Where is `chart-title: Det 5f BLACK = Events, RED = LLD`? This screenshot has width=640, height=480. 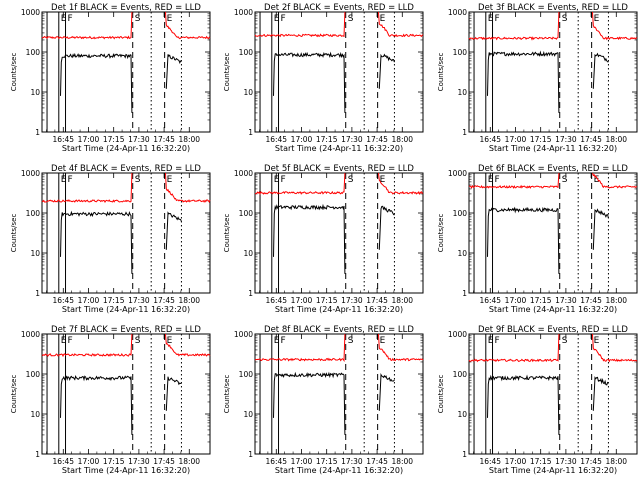 chart-title: Det 5f BLACK = Events, RED = LLD is located at coordinates (339, 169).